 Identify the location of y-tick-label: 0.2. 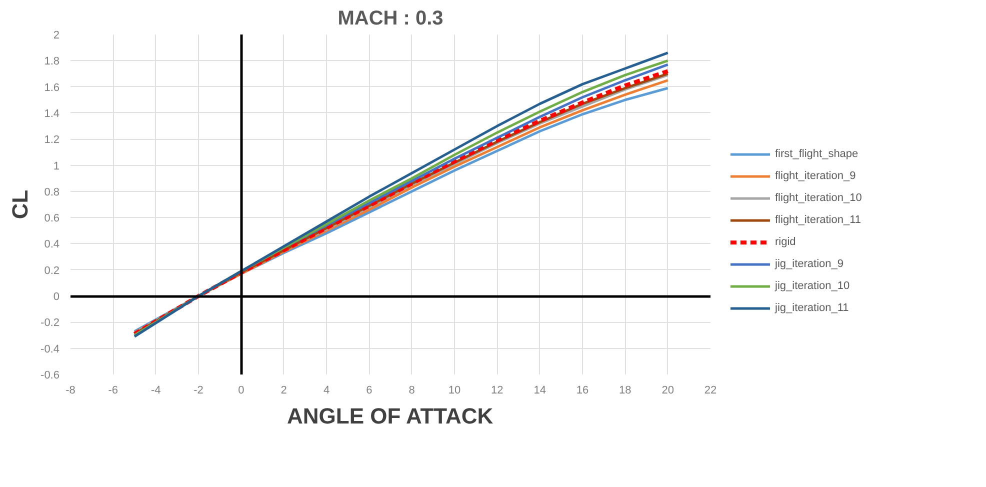
(52, 270).